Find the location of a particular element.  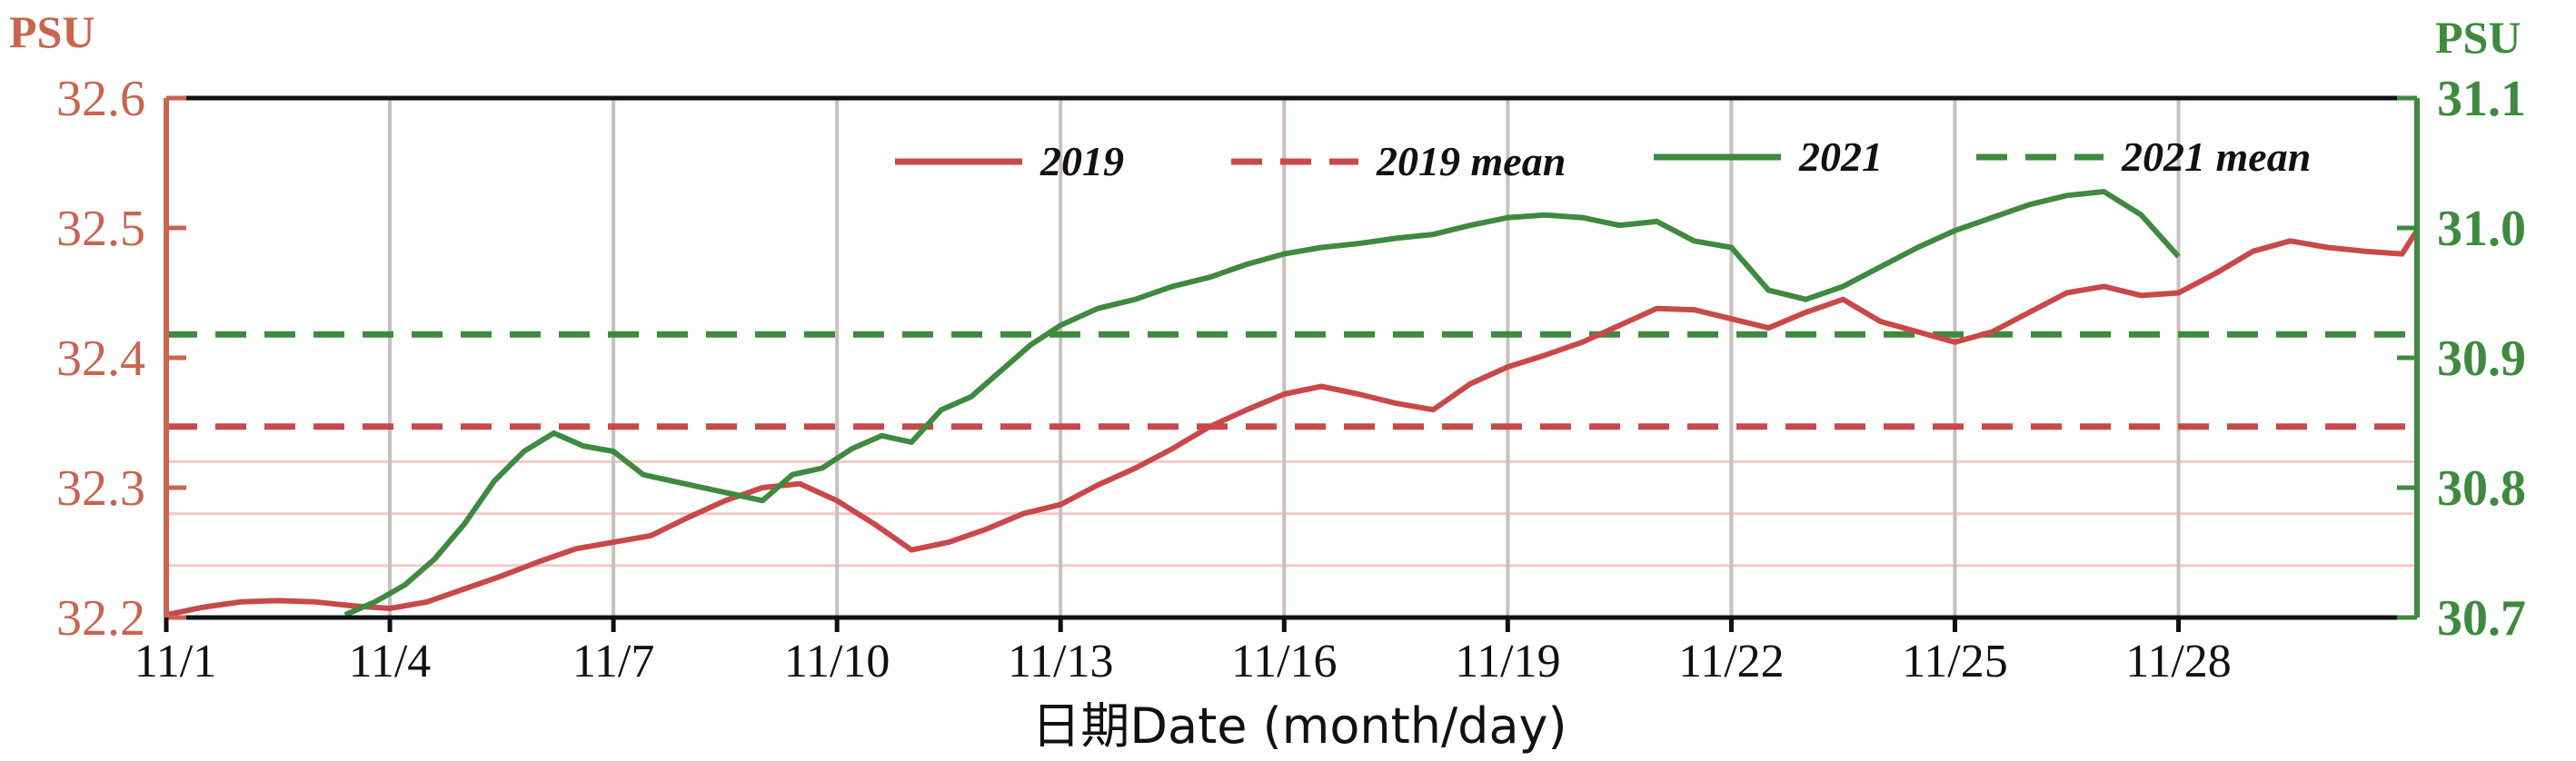

right-axis-unit: PSU is located at coordinates (2478, 37).